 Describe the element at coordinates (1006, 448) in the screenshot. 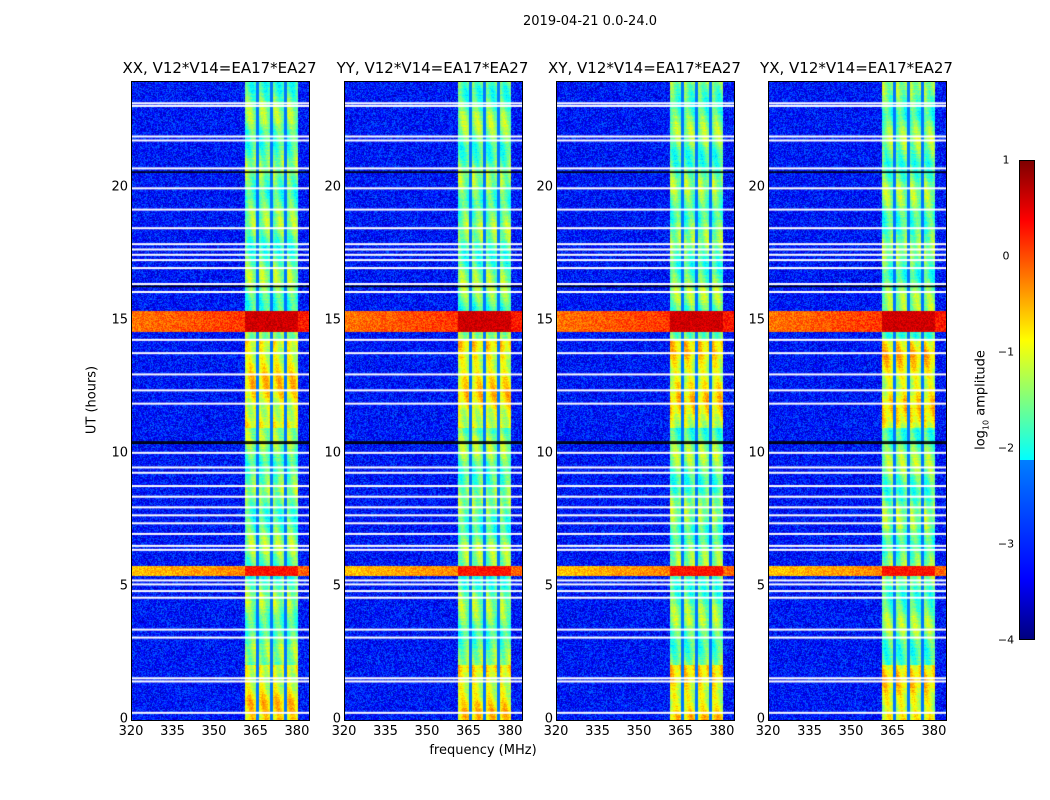

I see `colorbar-tick-label: −2` at that location.